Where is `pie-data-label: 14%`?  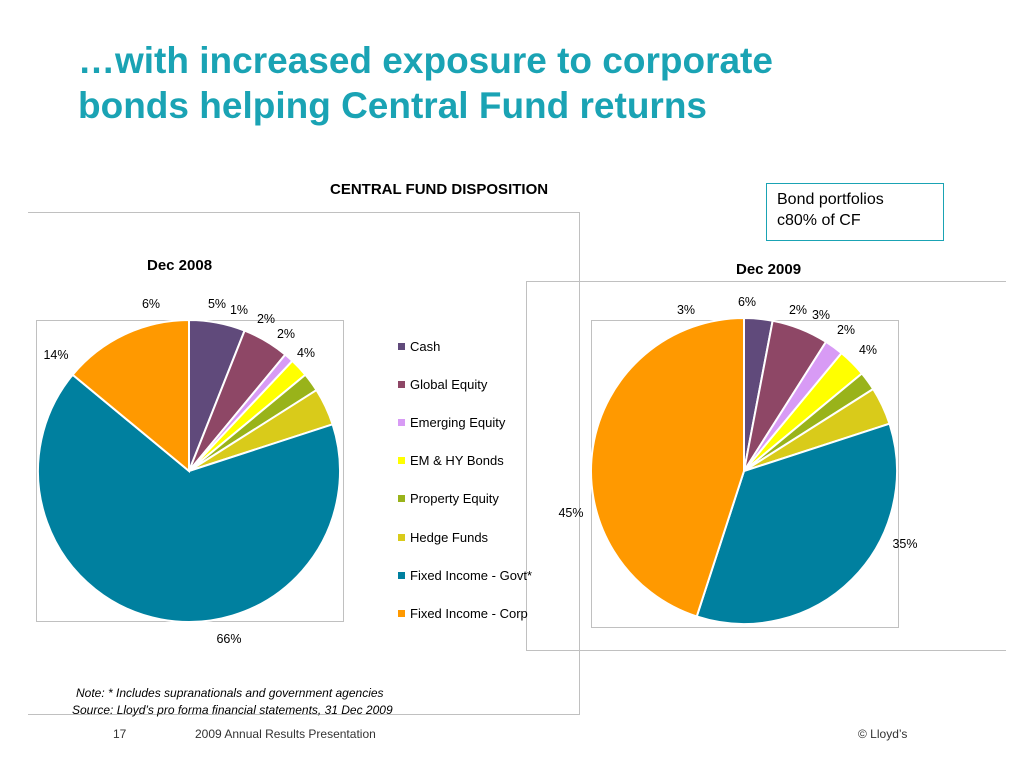
pie-data-label: 14% is located at coordinates (55, 355).